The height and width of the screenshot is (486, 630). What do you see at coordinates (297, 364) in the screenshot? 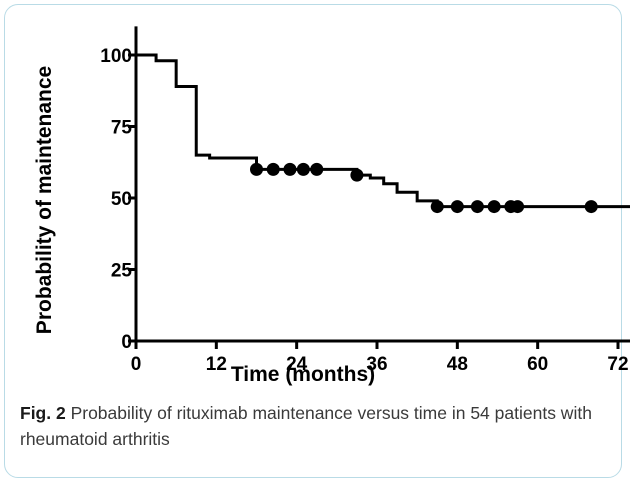
I see `x-tick-label: 24` at bounding box center [297, 364].